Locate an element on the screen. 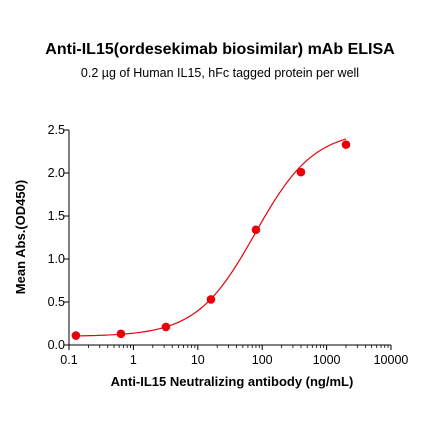 The image size is (440, 441). y-tick-label: 0.0 is located at coordinates (56, 345).